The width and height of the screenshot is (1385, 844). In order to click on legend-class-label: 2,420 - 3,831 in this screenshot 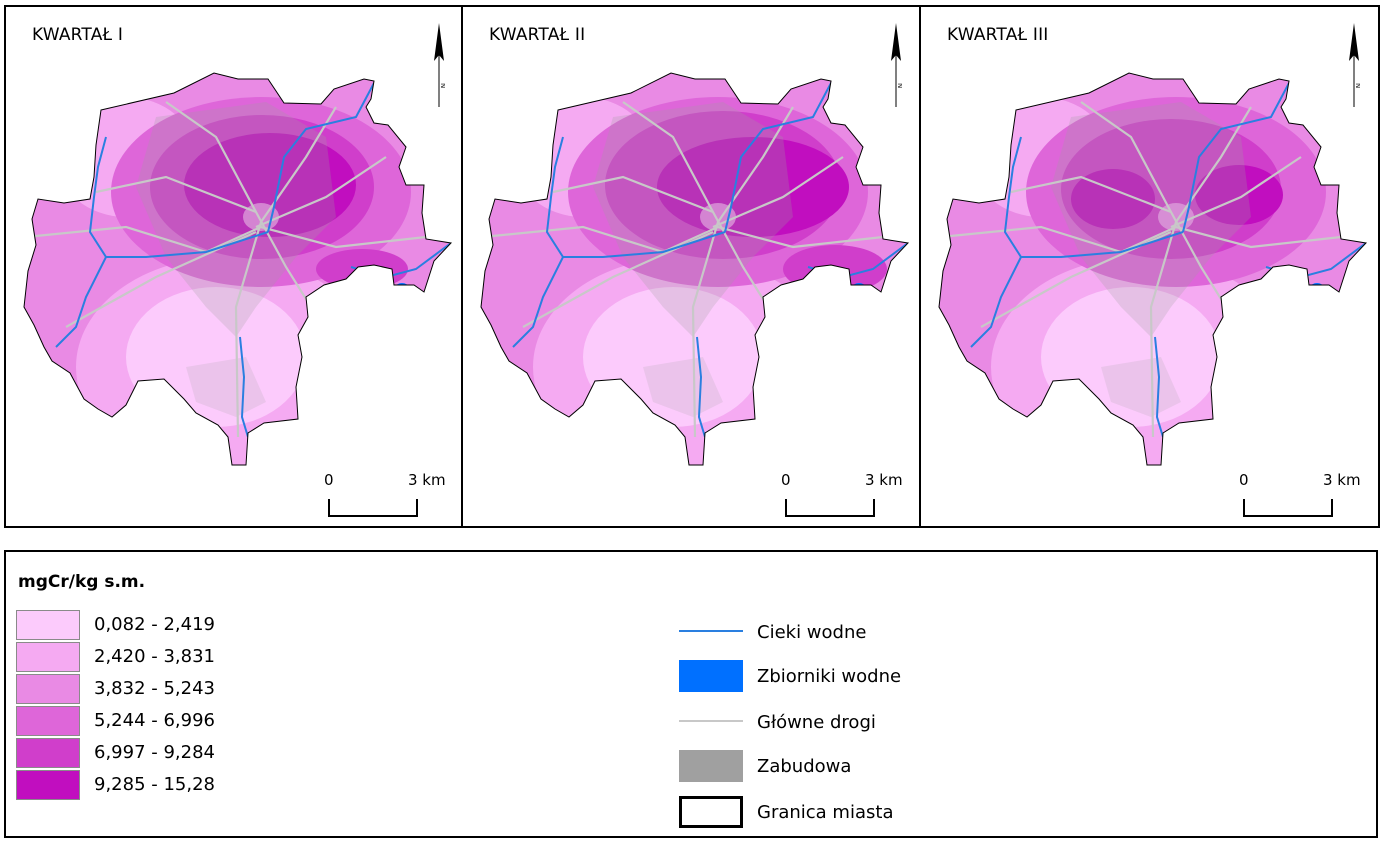, I will do `click(154, 656)`.